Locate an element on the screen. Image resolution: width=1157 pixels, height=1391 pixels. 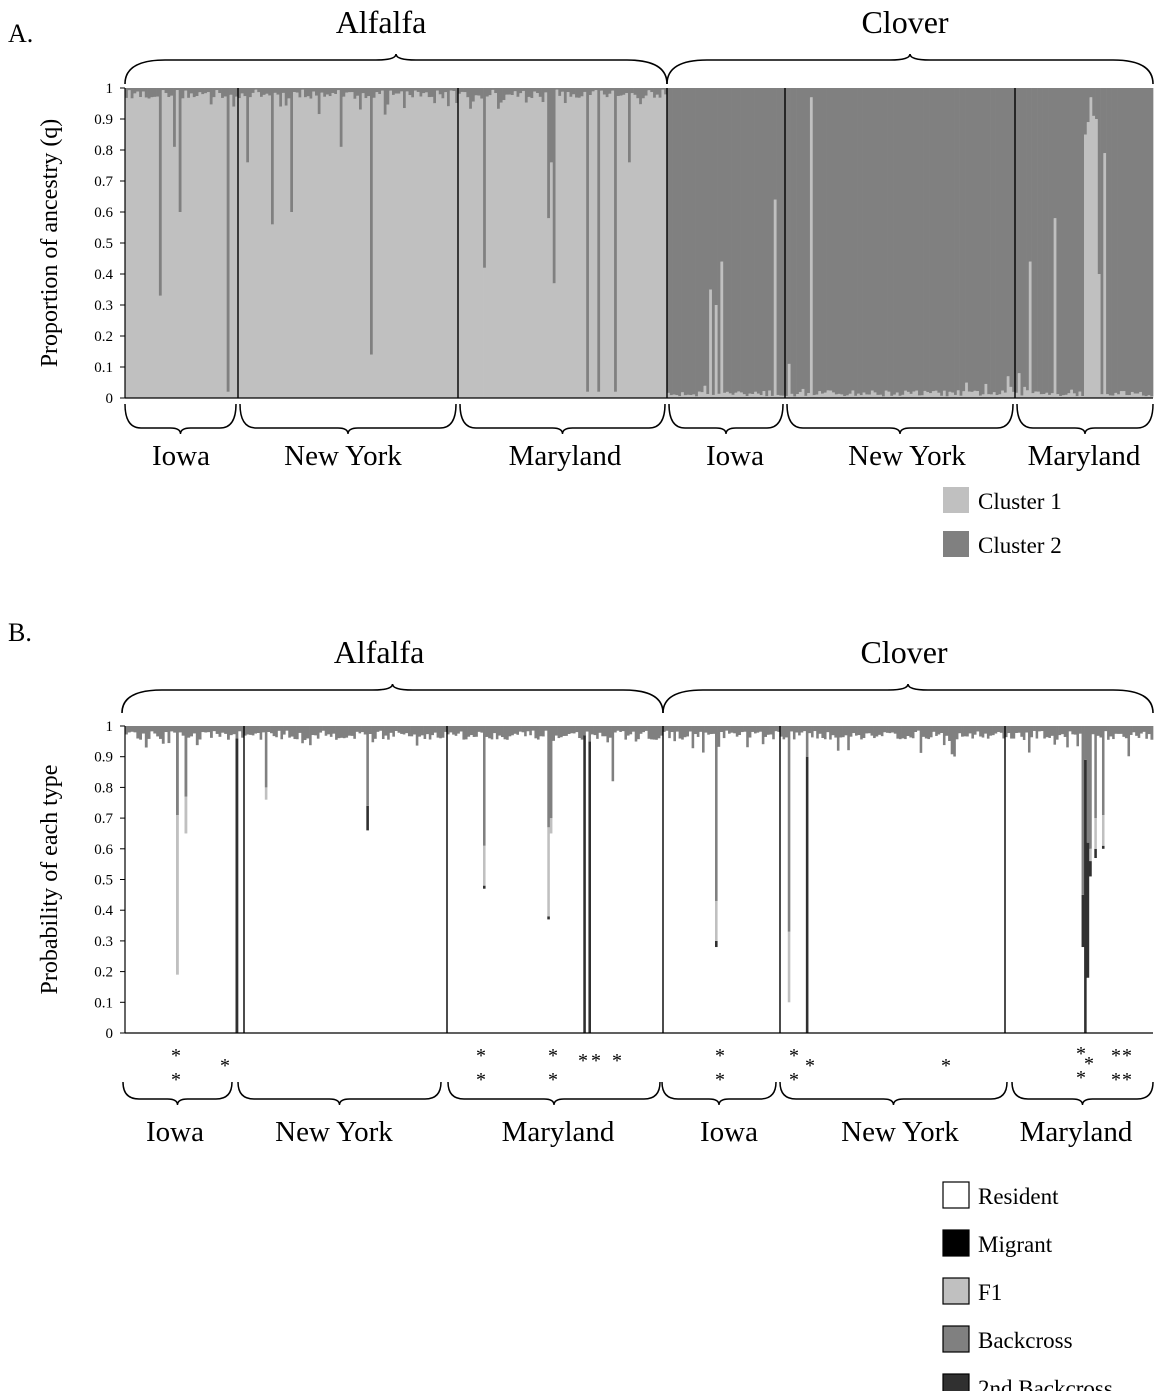
legend-swatch-migrant is located at coordinates (956, 1243).